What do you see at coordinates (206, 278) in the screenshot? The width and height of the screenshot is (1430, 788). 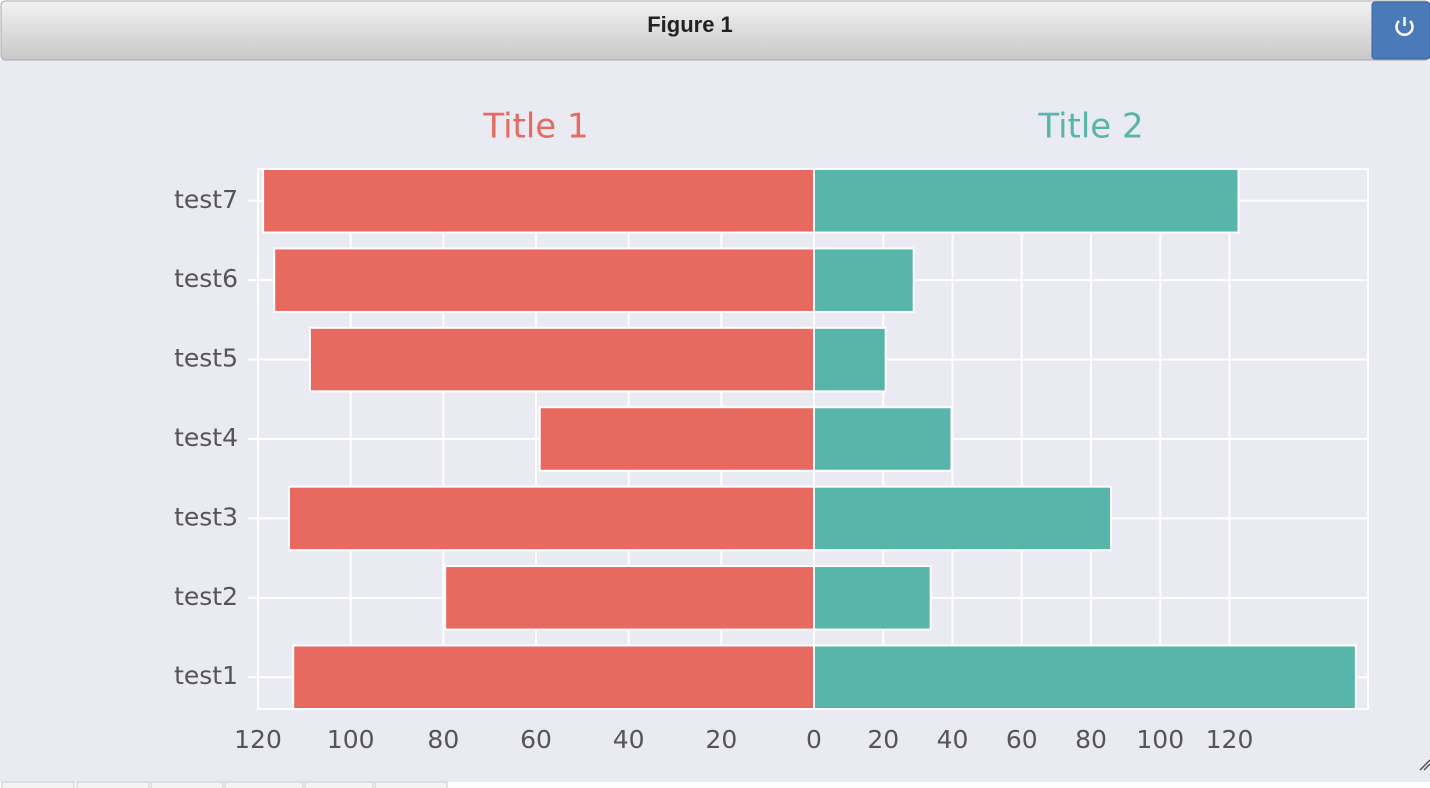 I see `y-tick-label: test6` at bounding box center [206, 278].